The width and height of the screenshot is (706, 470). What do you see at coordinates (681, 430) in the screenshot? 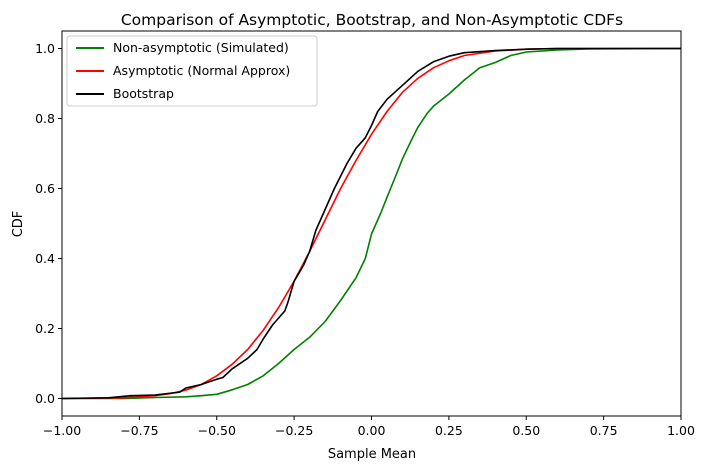
I see `x-tick-label: 1.00` at bounding box center [681, 430].